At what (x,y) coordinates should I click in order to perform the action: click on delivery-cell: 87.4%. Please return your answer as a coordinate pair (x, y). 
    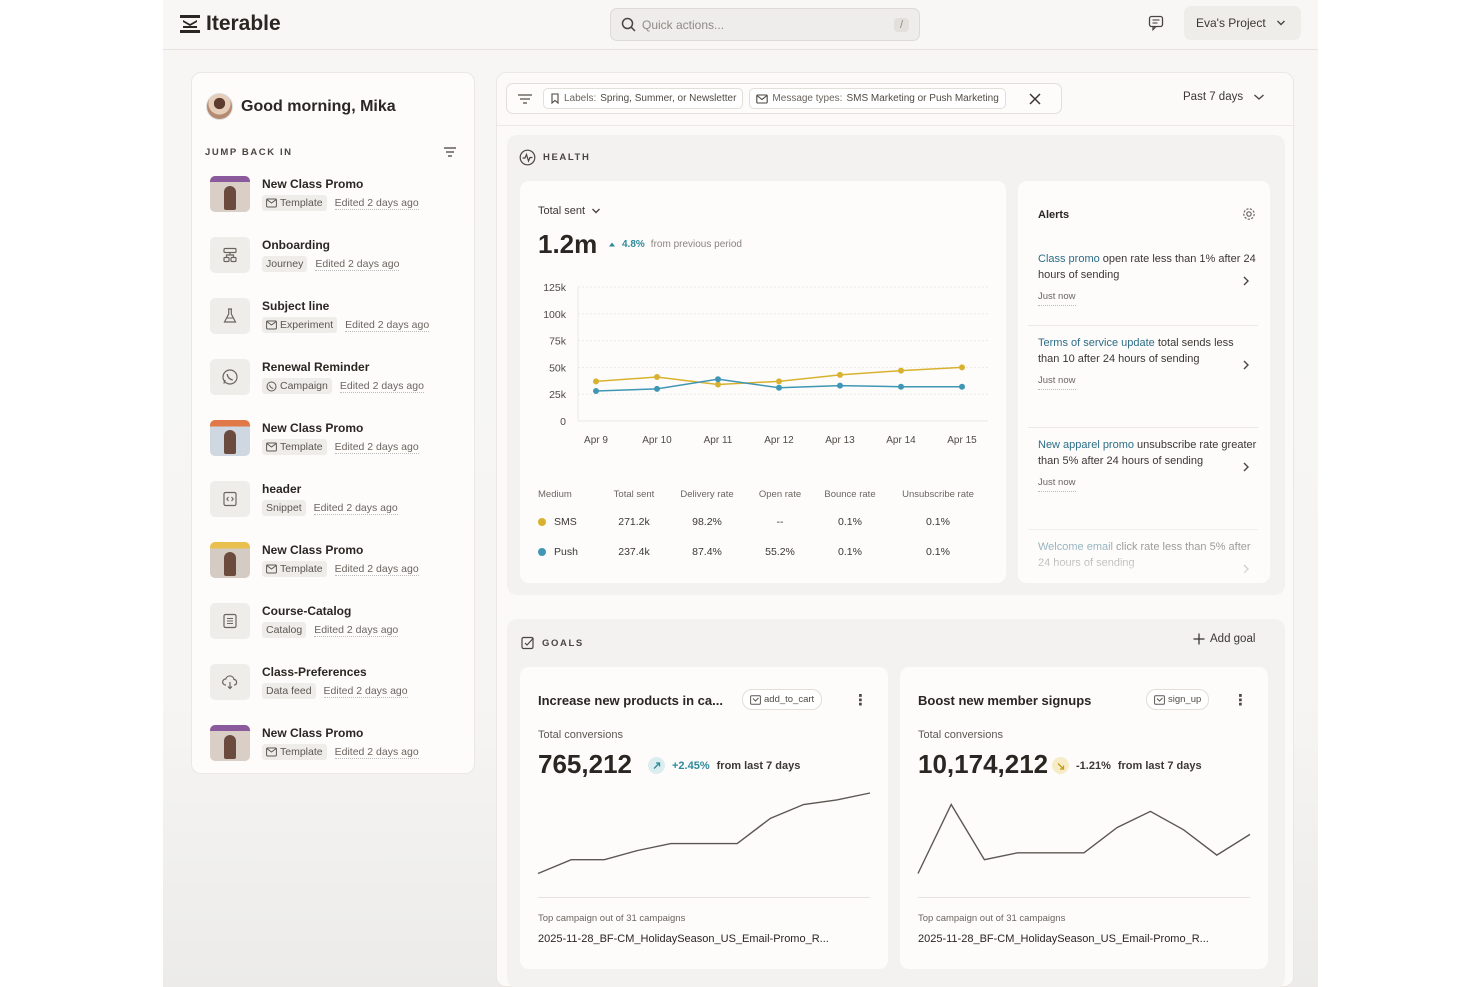
    Looking at the image, I should click on (707, 552).